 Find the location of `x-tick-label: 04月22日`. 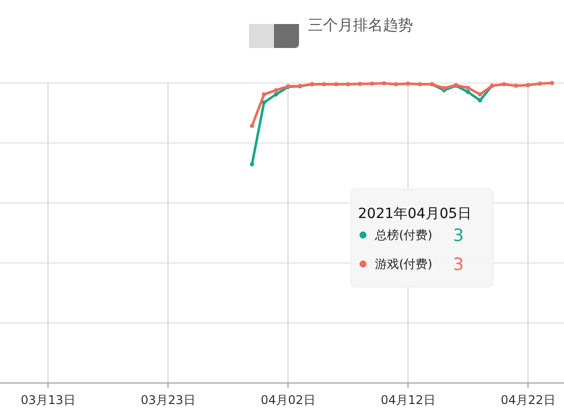

x-tick-label: 04月22日 is located at coordinates (528, 400).